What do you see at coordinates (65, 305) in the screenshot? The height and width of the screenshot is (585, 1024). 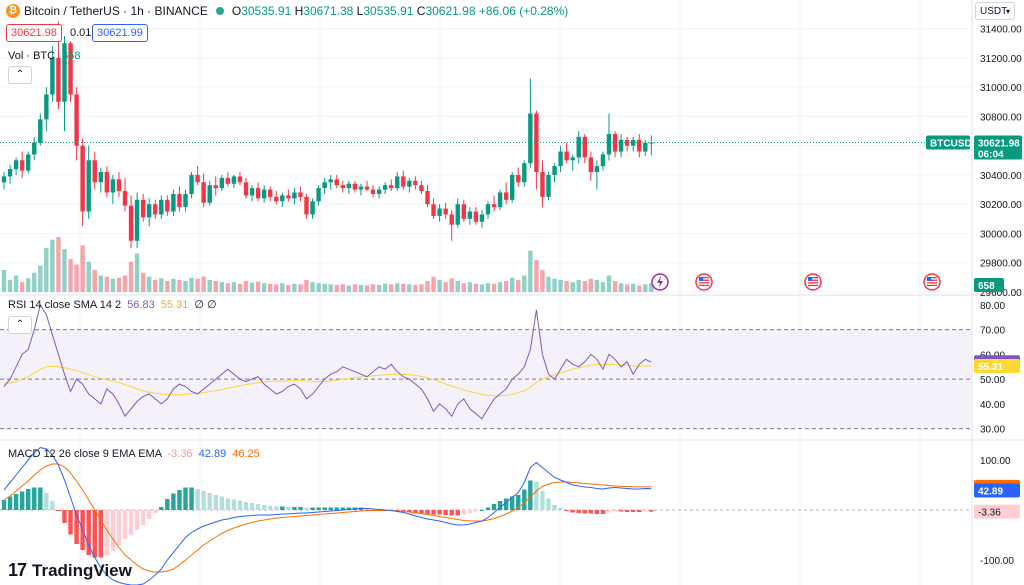 I see `rsi-legend-label: RSI 14 close SMA 14 2` at bounding box center [65, 305].